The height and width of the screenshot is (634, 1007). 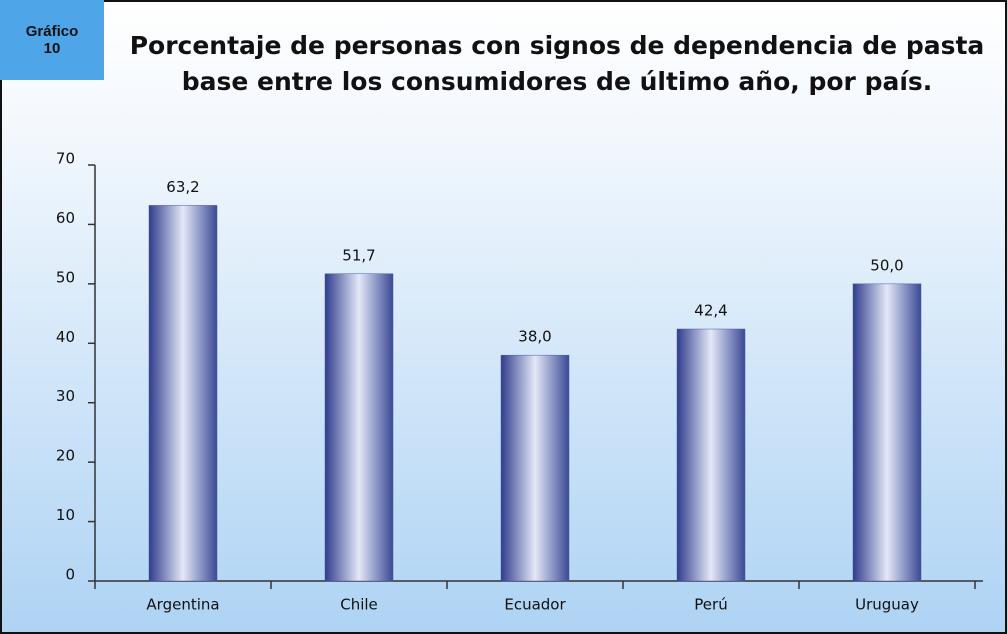 I want to click on y-tick-label: 0, so click(x=70, y=575).